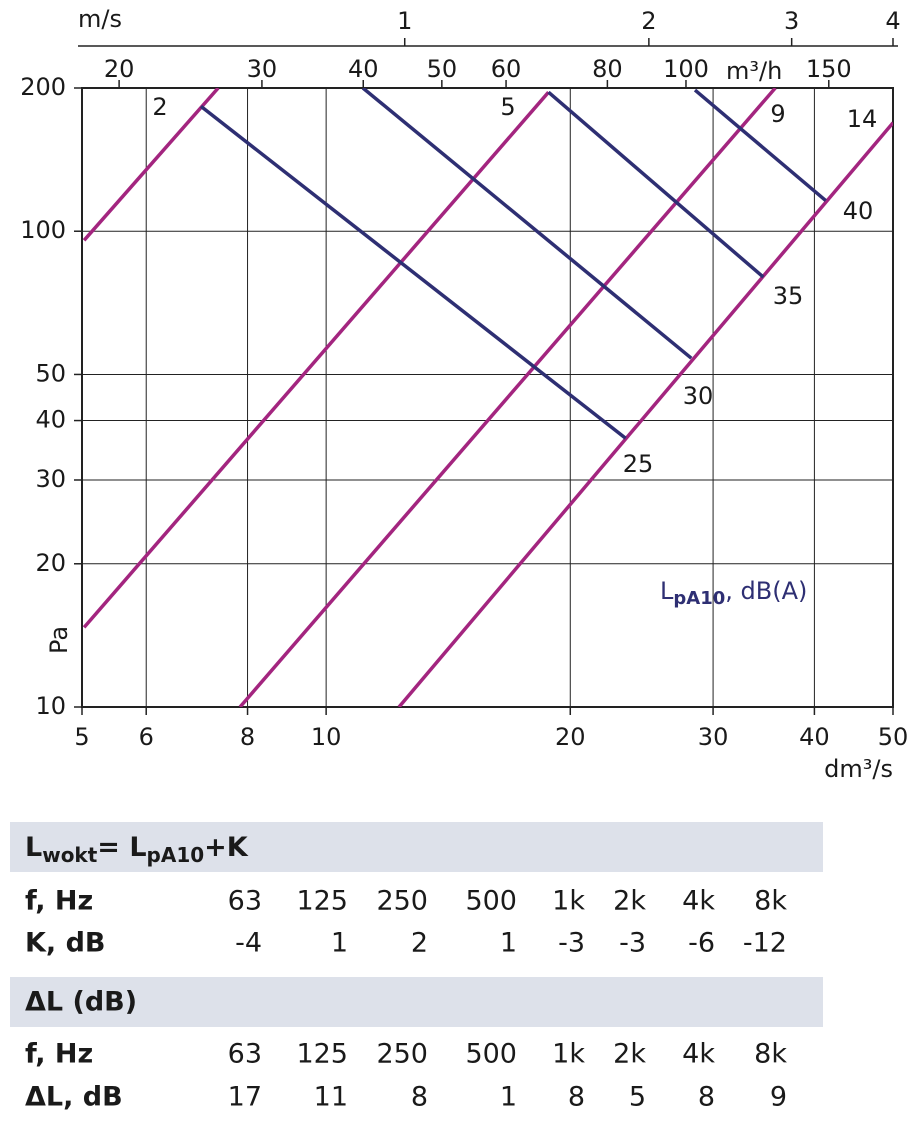 The width and height of the screenshot is (914, 1131). What do you see at coordinates (638, 464) in the screenshot?
I see `series-label: 25` at bounding box center [638, 464].